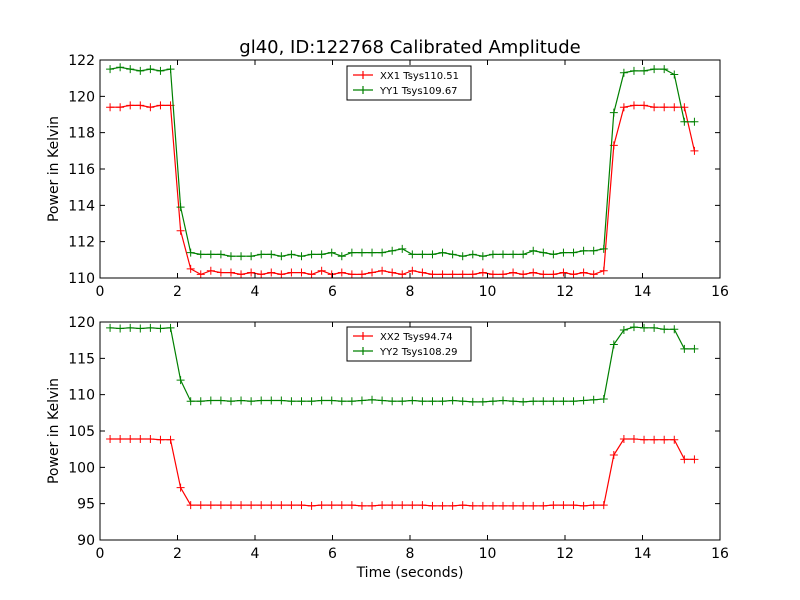 The width and height of the screenshot is (800, 600). Describe the element at coordinates (410, 292) in the screenshot. I see `x-tick-label: 8` at that location.